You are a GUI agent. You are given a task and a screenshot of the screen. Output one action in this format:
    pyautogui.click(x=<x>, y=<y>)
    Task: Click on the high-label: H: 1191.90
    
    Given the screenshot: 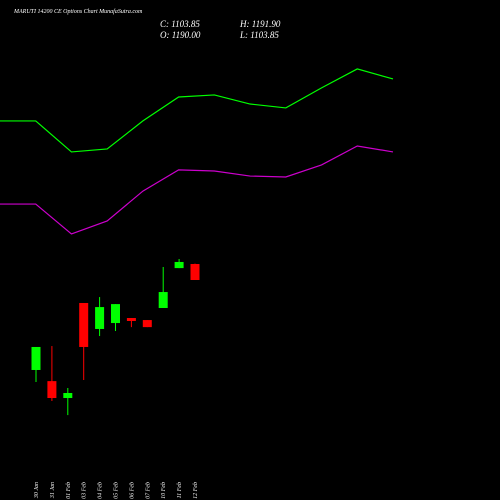 What is the action you would take?
    pyautogui.click(x=260, y=24)
    